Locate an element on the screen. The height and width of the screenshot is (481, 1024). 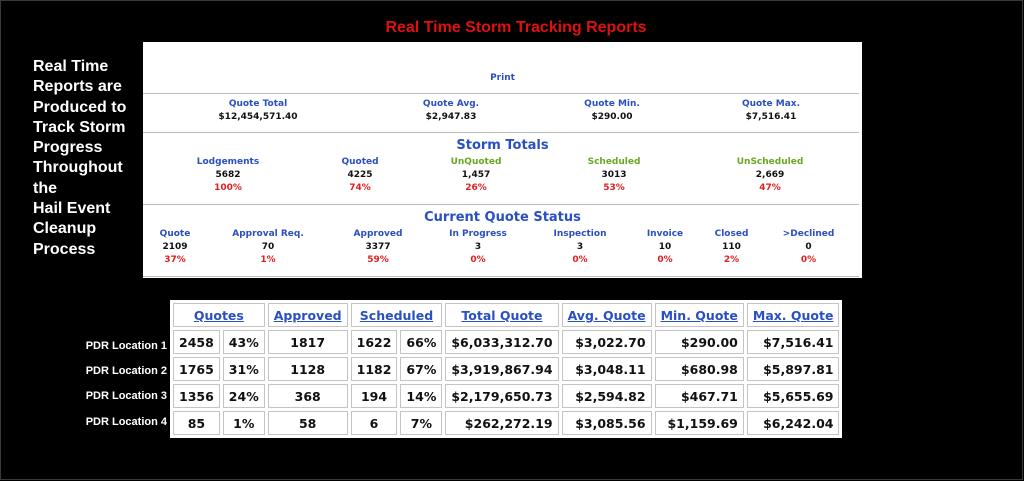
header-avg-quote: Avg. Quote is located at coordinates (606, 315).